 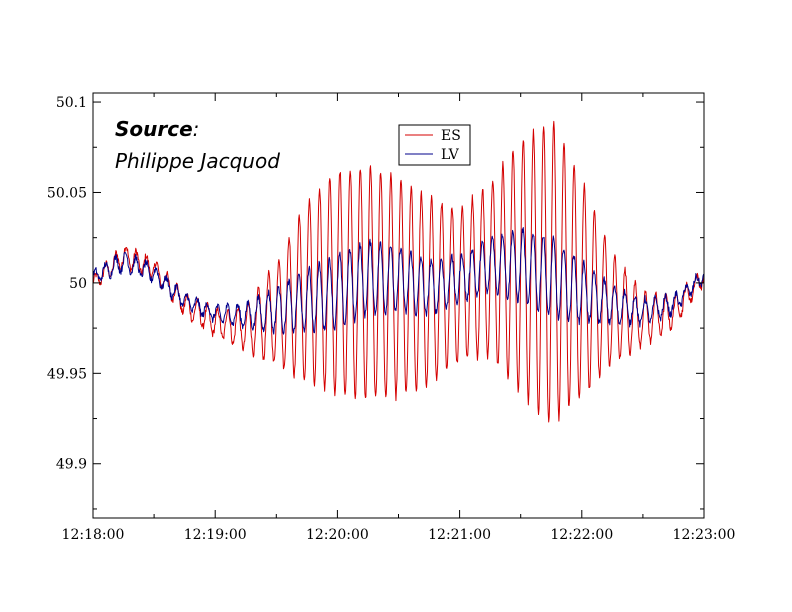 What do you see at coordinates (93, 535) in the screenshot?
I see `x-tick-label: 12:18:00` at bounding box center [93, 535].